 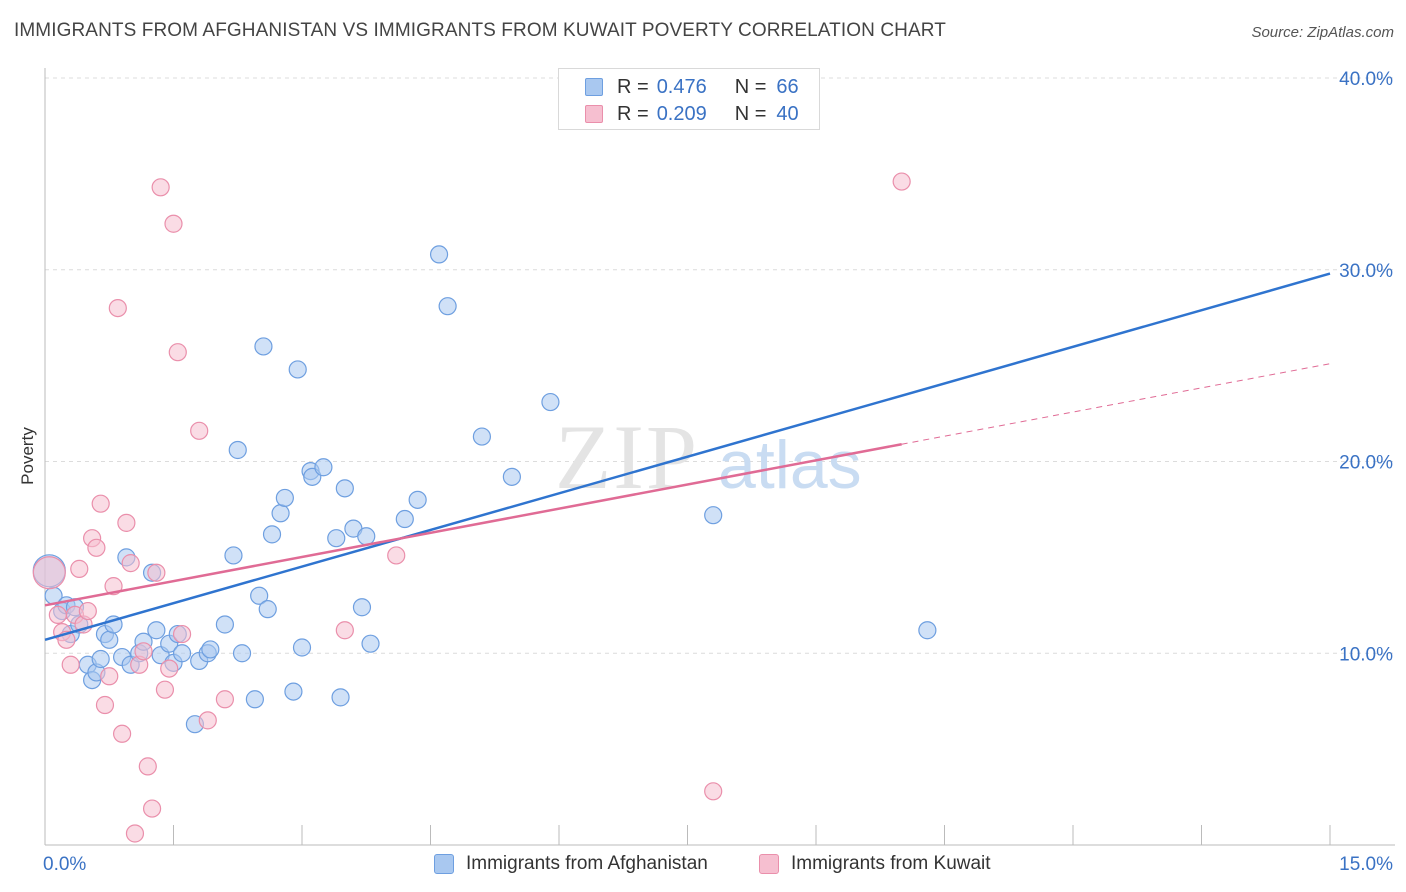 What do you see at coordinates (1366, 79) in the screenshot?
I see `y-tick-label: 40.0%` at bounding box center [1366, 79].